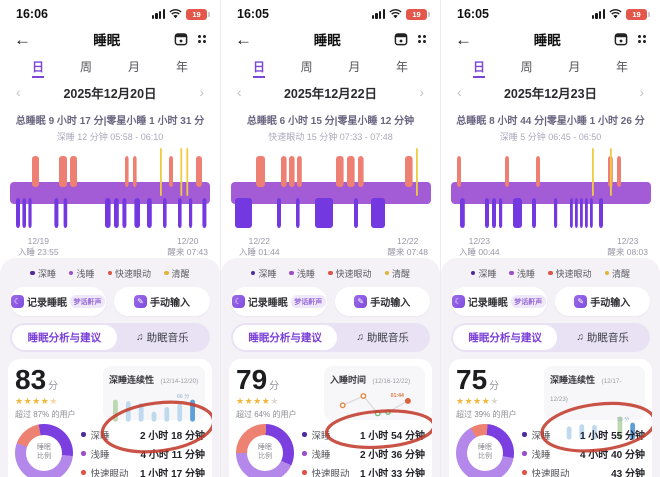 The height and width of the screenshot is (477, 660). What do you see at coordinates (348, 380) in the screenshot?
I see `trend-chart-title: 入睡时间` at bounding box center [348, 380].